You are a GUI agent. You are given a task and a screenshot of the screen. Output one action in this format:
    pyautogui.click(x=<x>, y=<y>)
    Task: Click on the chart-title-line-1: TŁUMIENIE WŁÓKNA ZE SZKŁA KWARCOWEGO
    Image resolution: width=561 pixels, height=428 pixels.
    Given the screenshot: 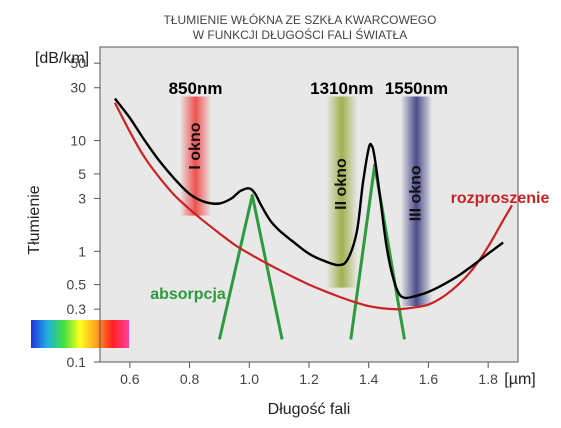 What is the action you would take?
    pyautogui.click(x=300, y=19)
    